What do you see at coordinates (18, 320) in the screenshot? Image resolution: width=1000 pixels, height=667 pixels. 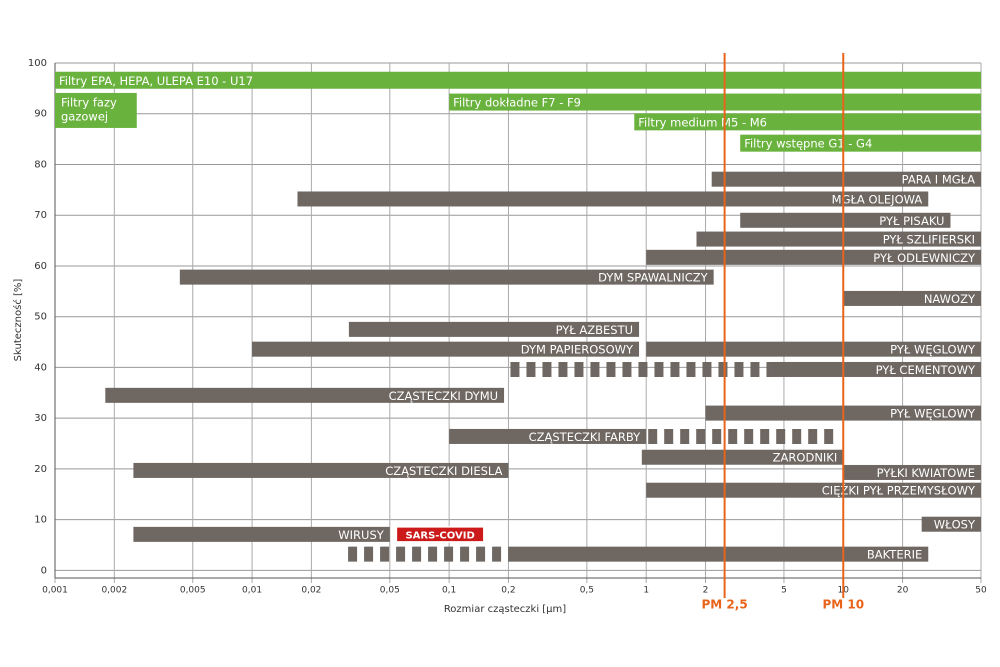 I see `y-axis-title: Skuteczność [%]` at bounding box center [18, 320].